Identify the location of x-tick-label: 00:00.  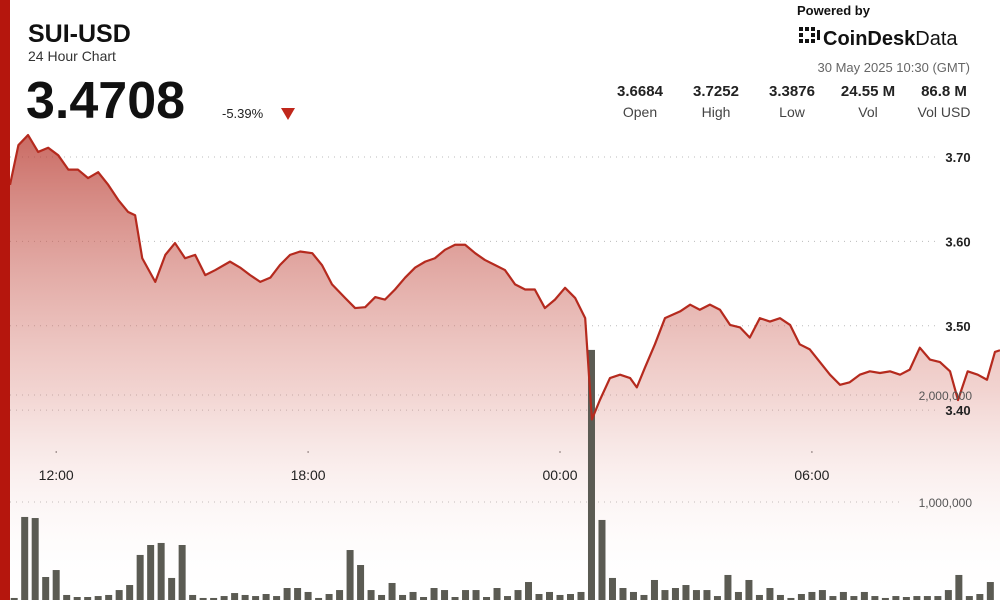
(559, 475).